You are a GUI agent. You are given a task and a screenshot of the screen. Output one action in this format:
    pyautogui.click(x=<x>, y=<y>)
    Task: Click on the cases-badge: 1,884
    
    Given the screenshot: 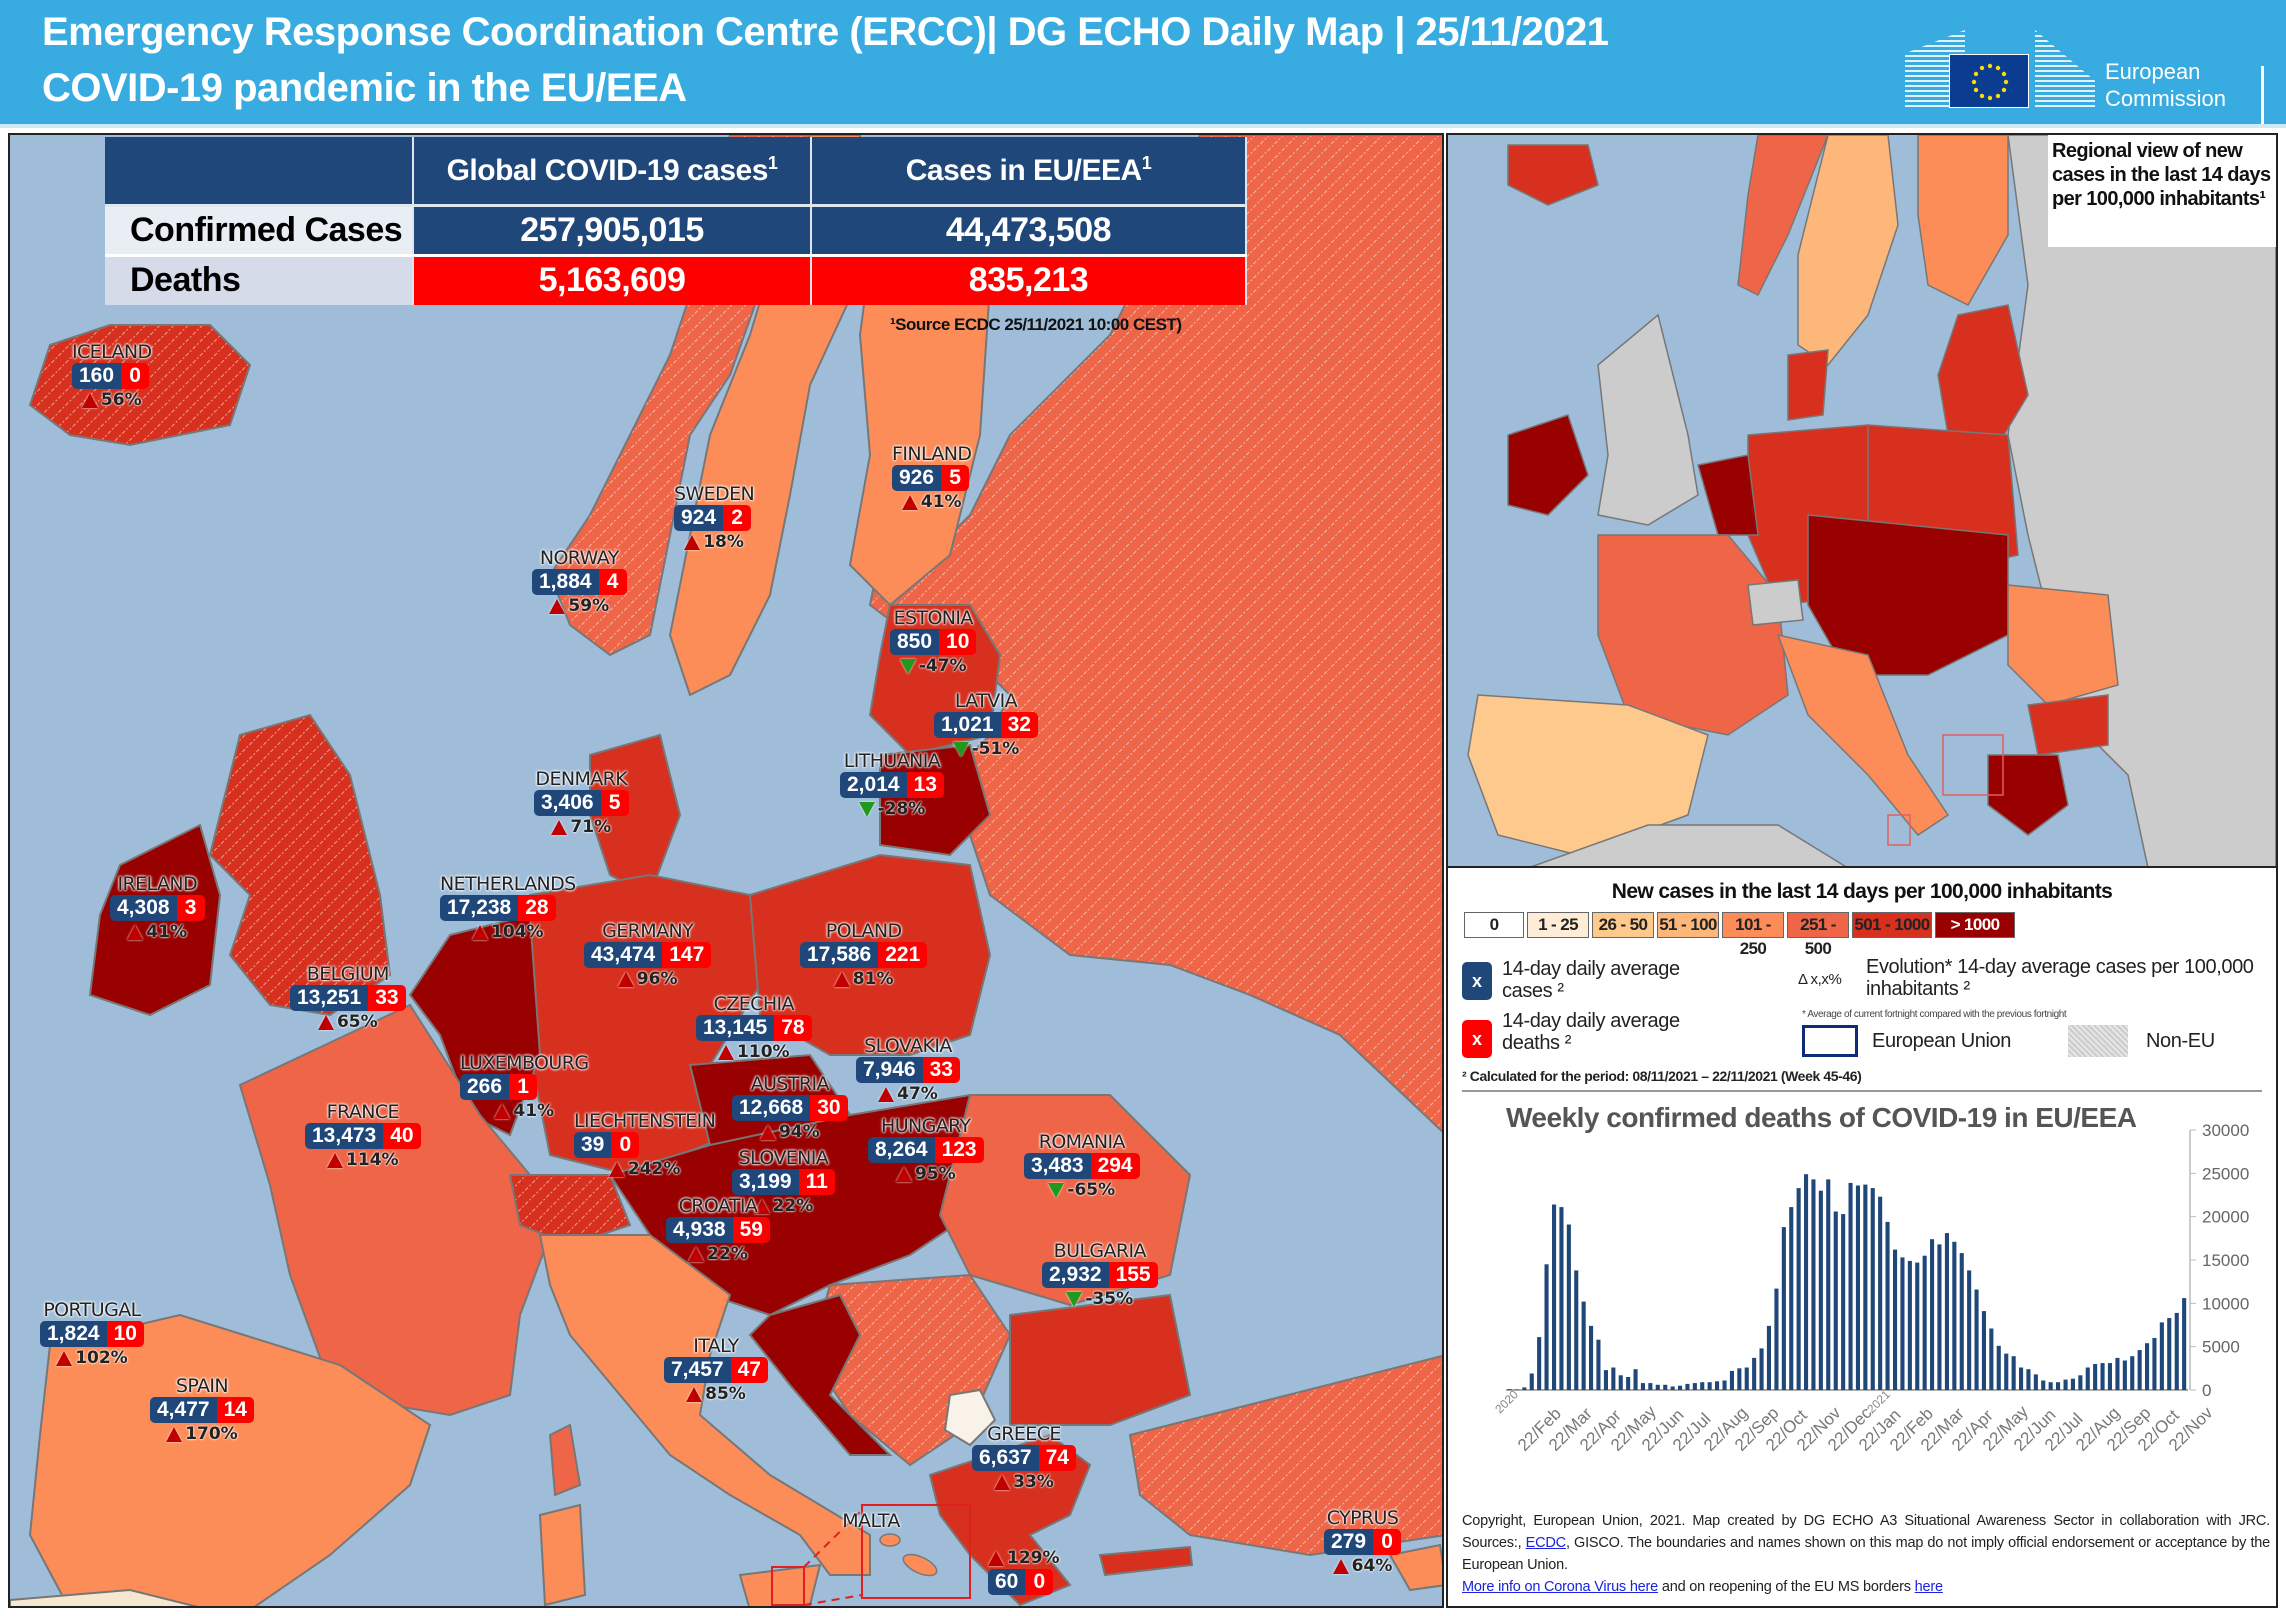 What is the action you would take?
    pyautogui.click(x=565, y=582)
    